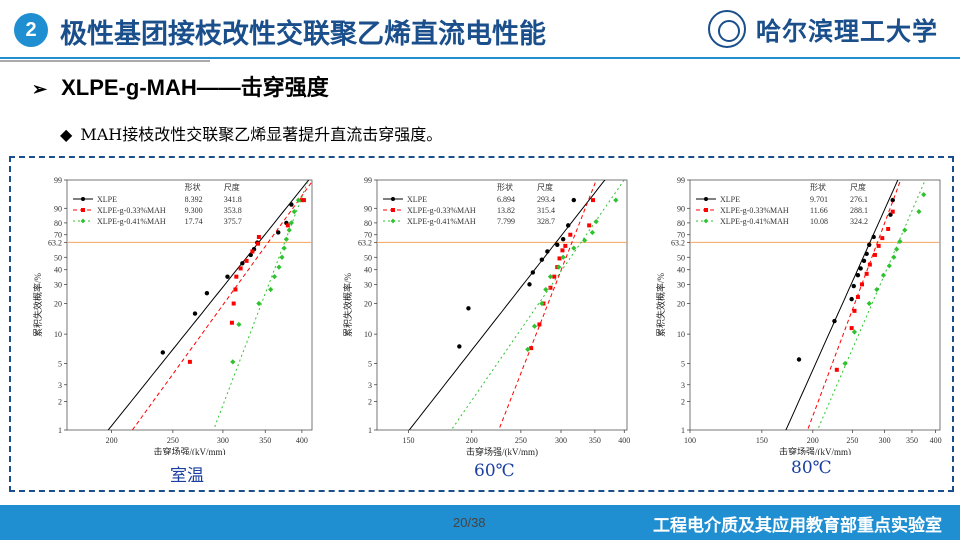  What do you see at coordinates (690, 440) in the screenshot?
I see `x-tick-label: 100` at bounding box center [690, 440].